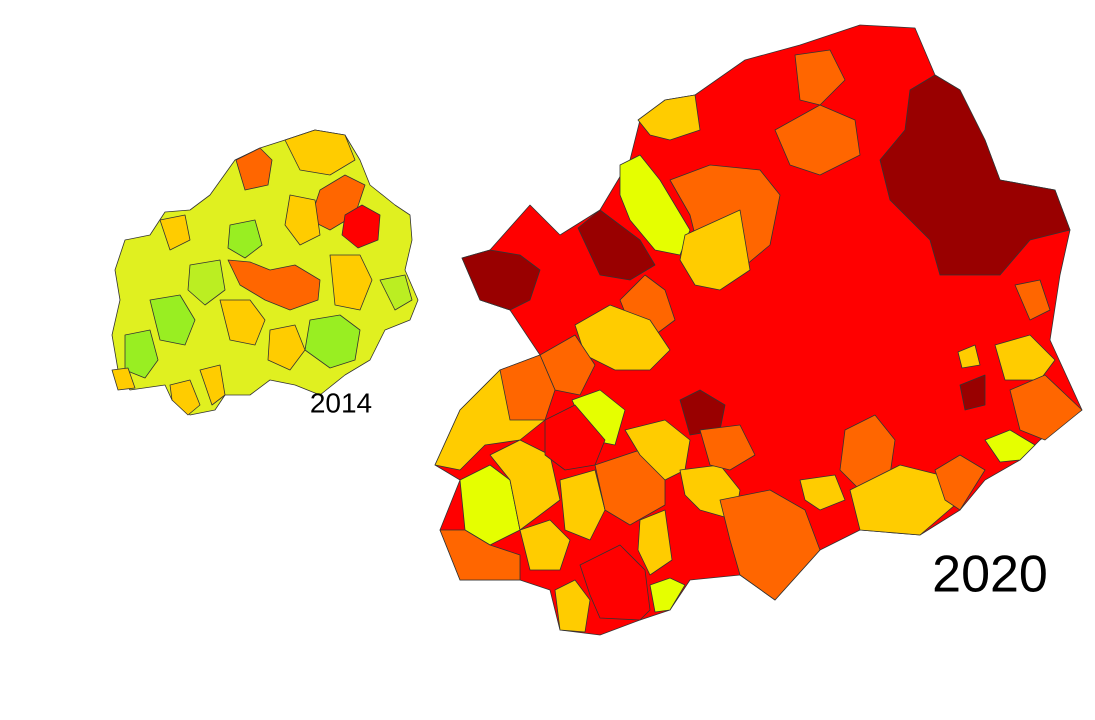  What do you see at coordinates (990, 575) in the screenshot?
I see `map-label: 2020` at bounding box center [990, 575].